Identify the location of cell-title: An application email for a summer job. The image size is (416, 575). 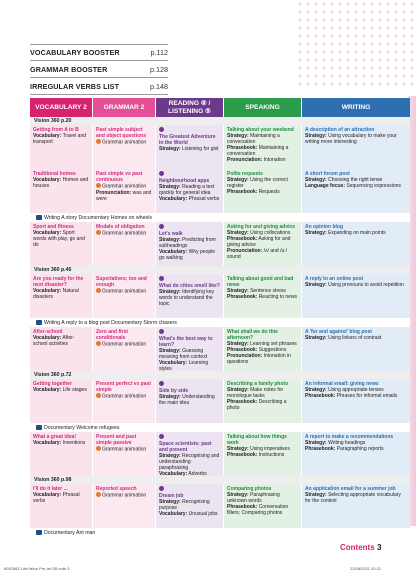
(350, 489).